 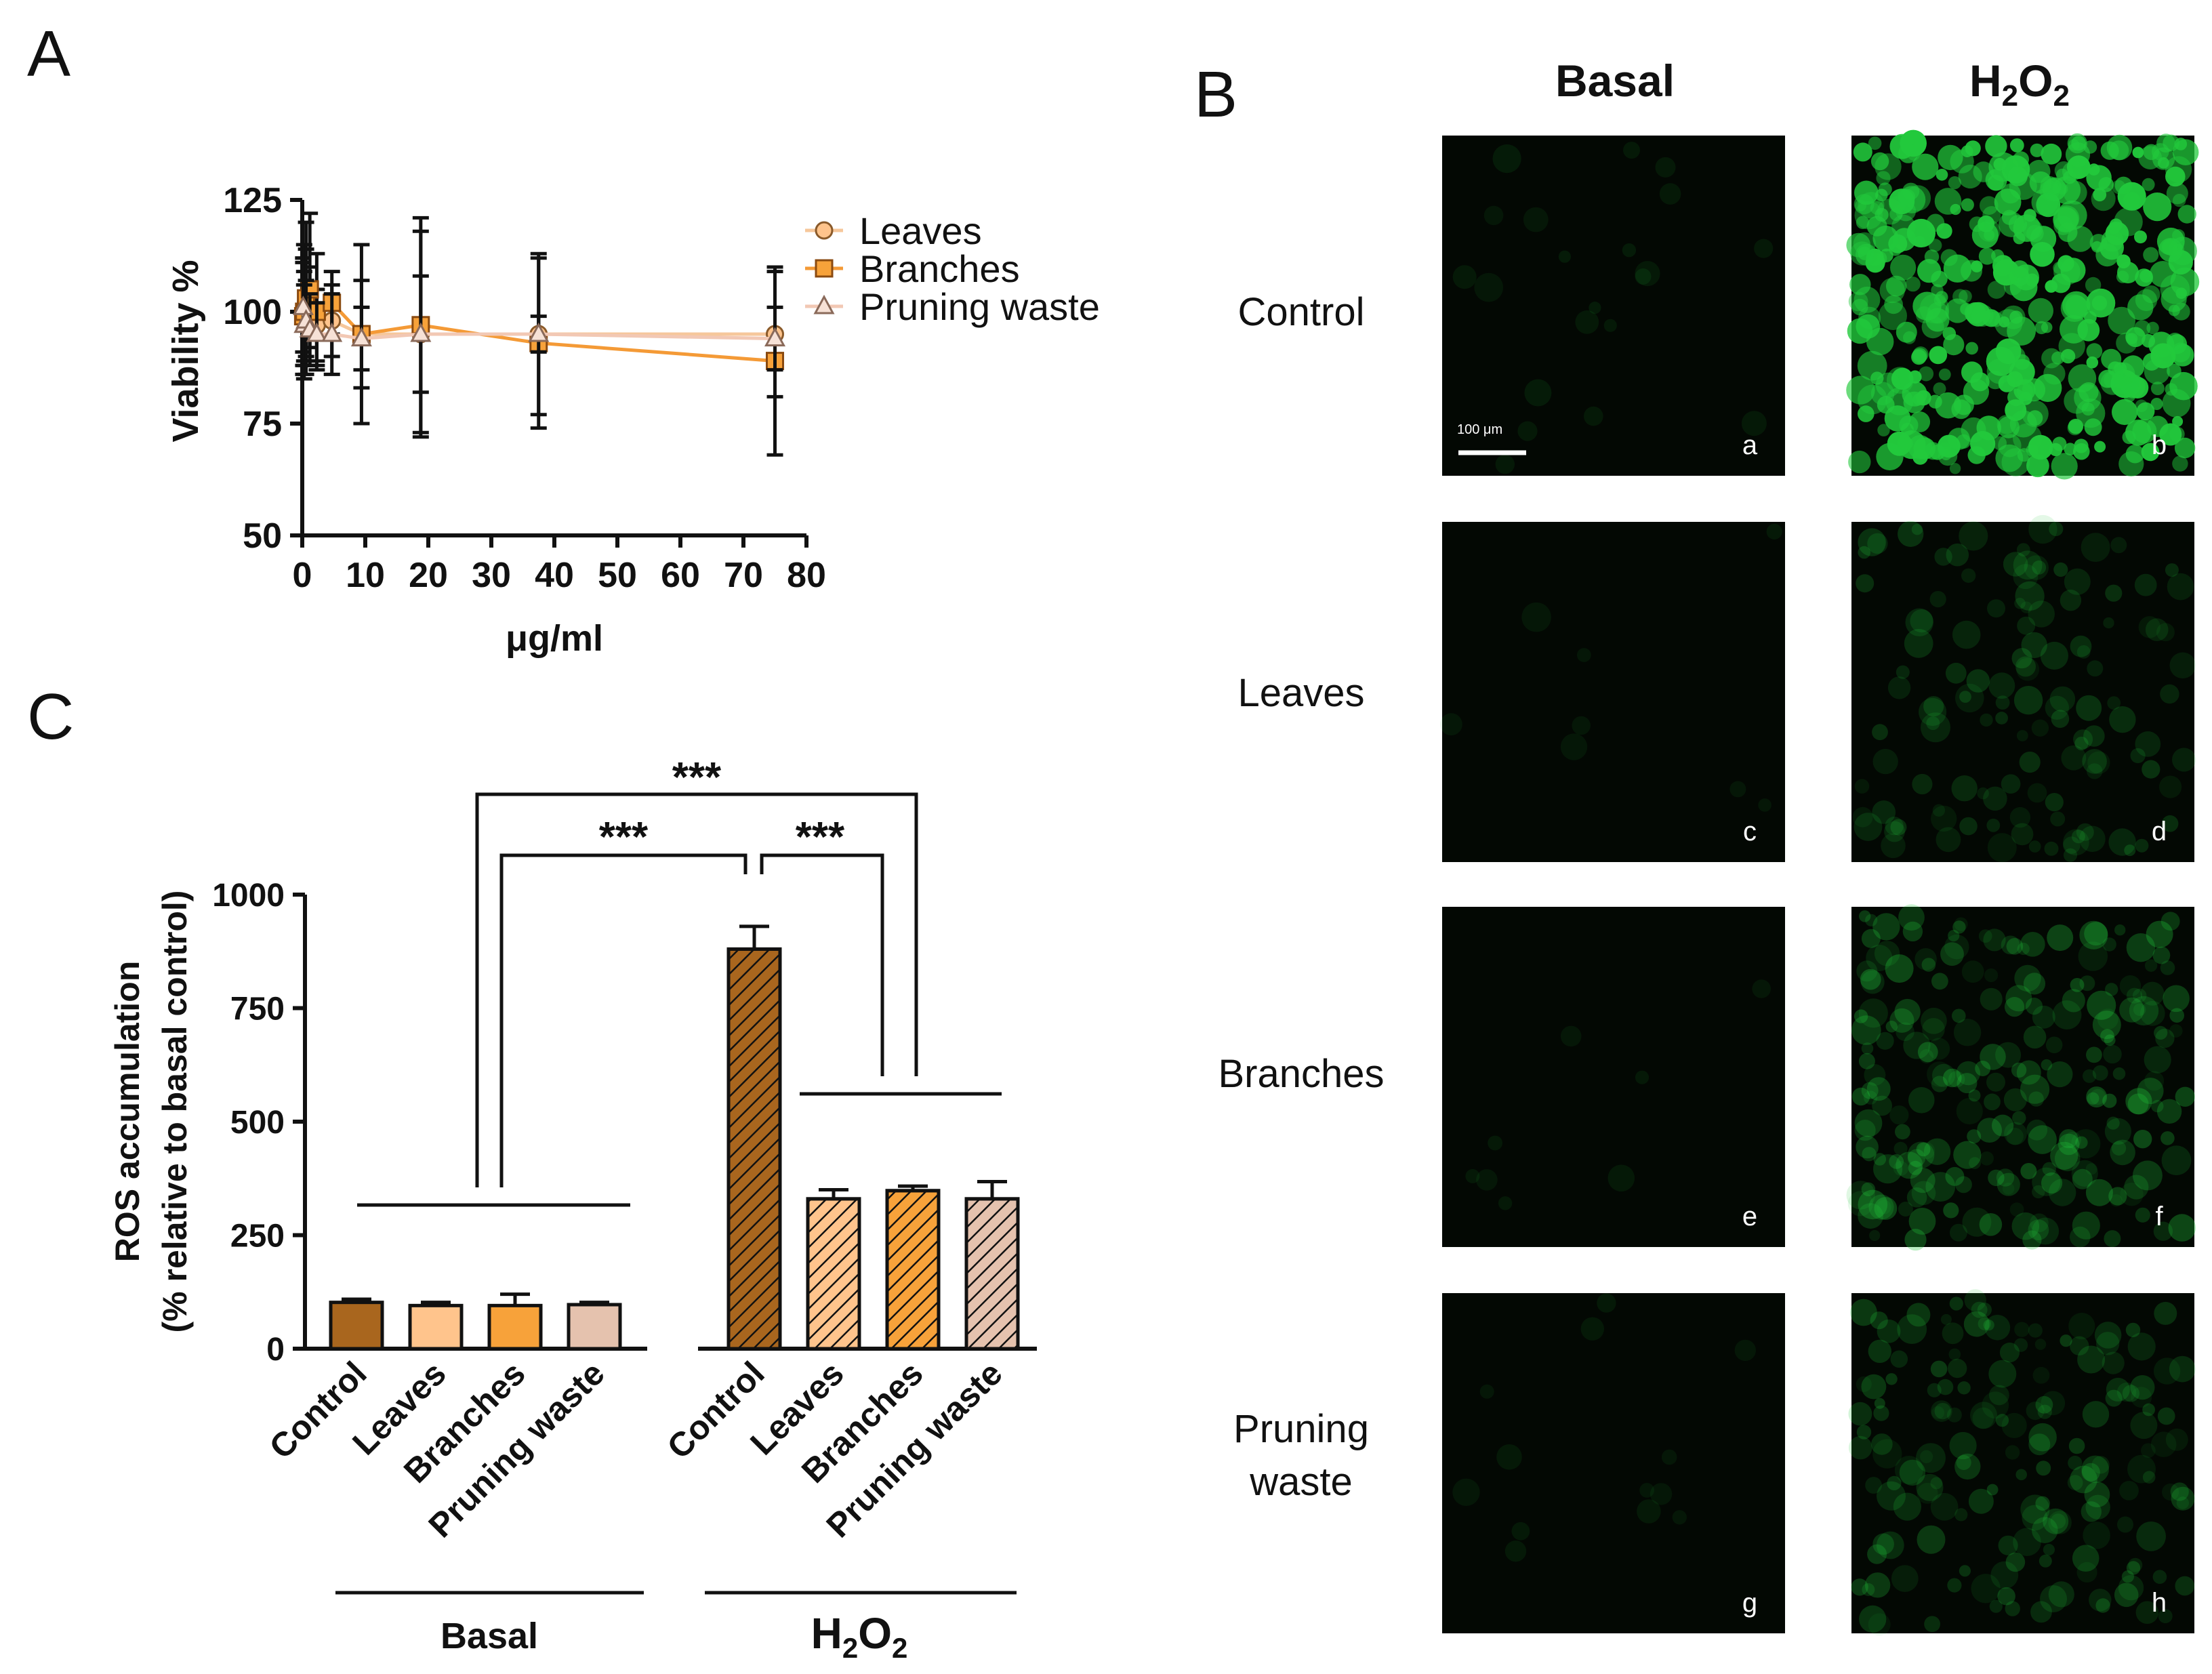 What do you see at coordinates (716, 1410) in the screenshot?
I see `ros-category-label: Control` at bounding box center [716, 1410].